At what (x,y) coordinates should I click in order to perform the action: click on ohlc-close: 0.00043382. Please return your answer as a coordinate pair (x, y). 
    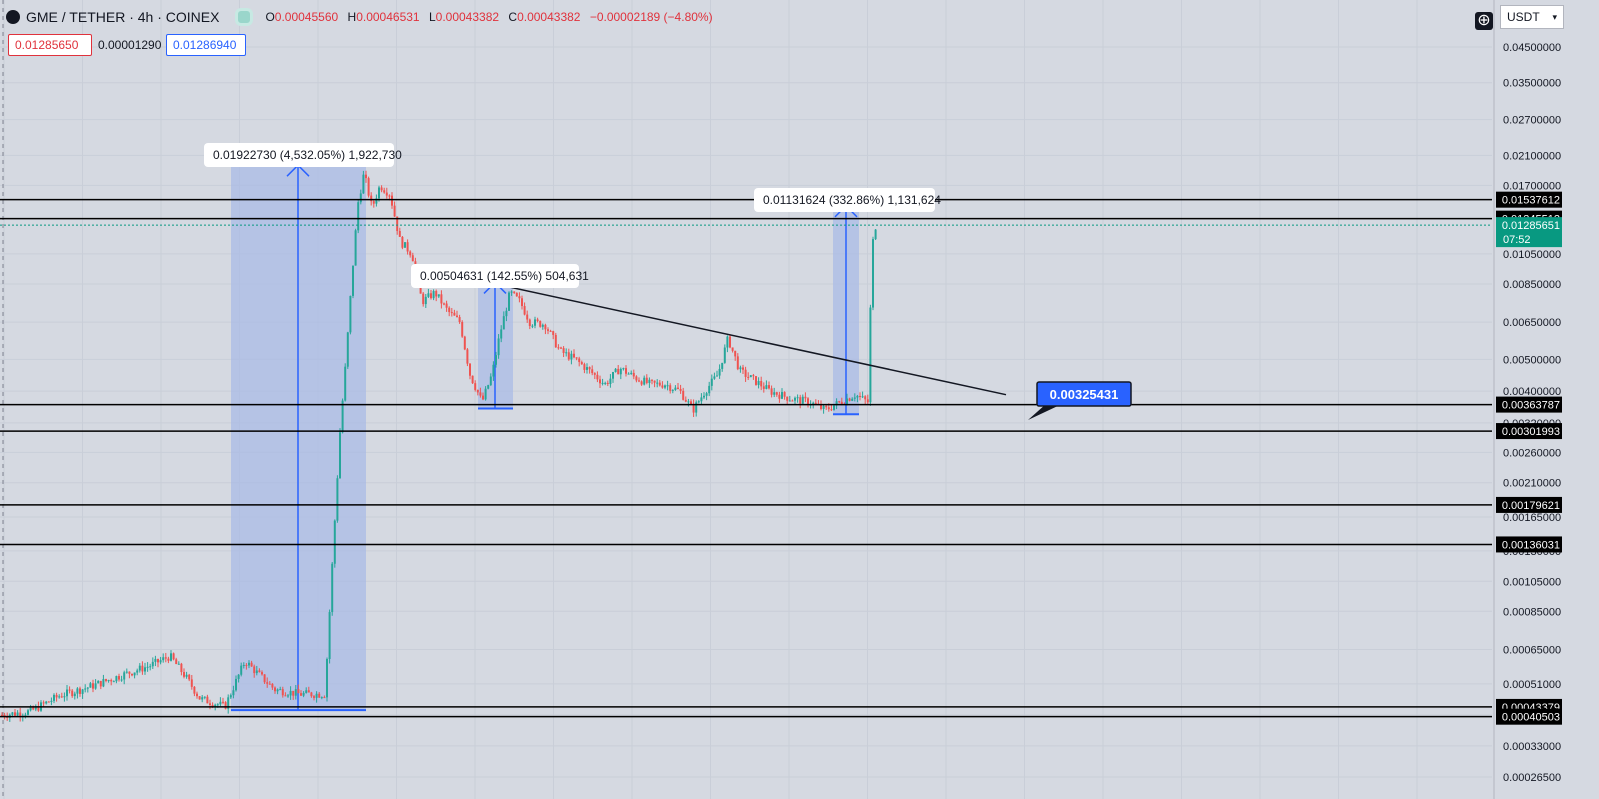
    Looking at the image, I should click on (549, 17).